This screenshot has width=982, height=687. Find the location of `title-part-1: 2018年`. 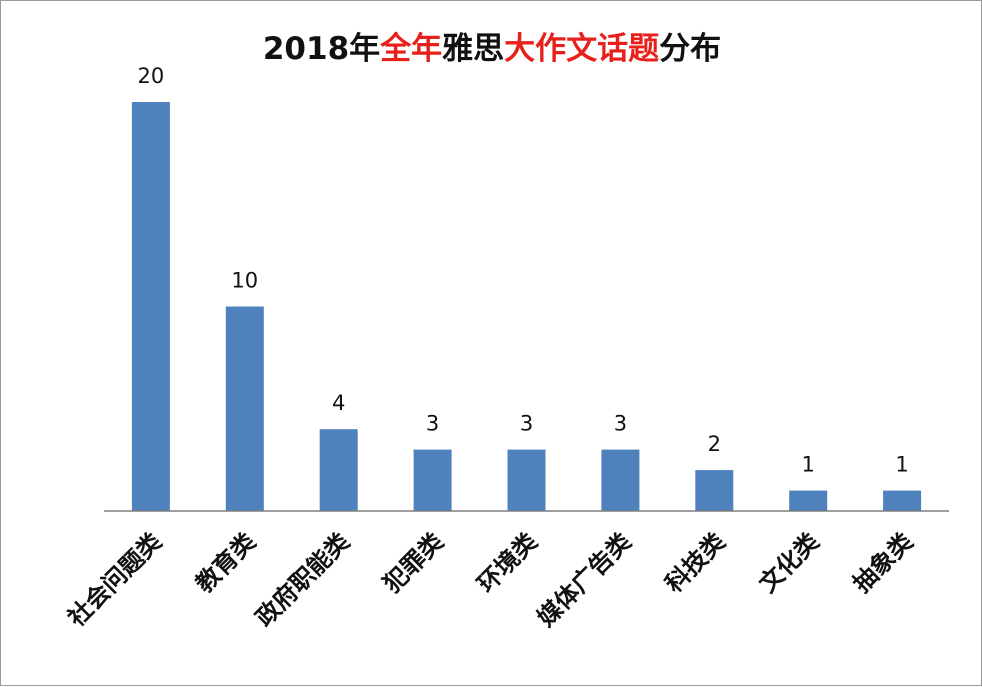

title-part-1: 2018年 is located at coordinates (321, 49).